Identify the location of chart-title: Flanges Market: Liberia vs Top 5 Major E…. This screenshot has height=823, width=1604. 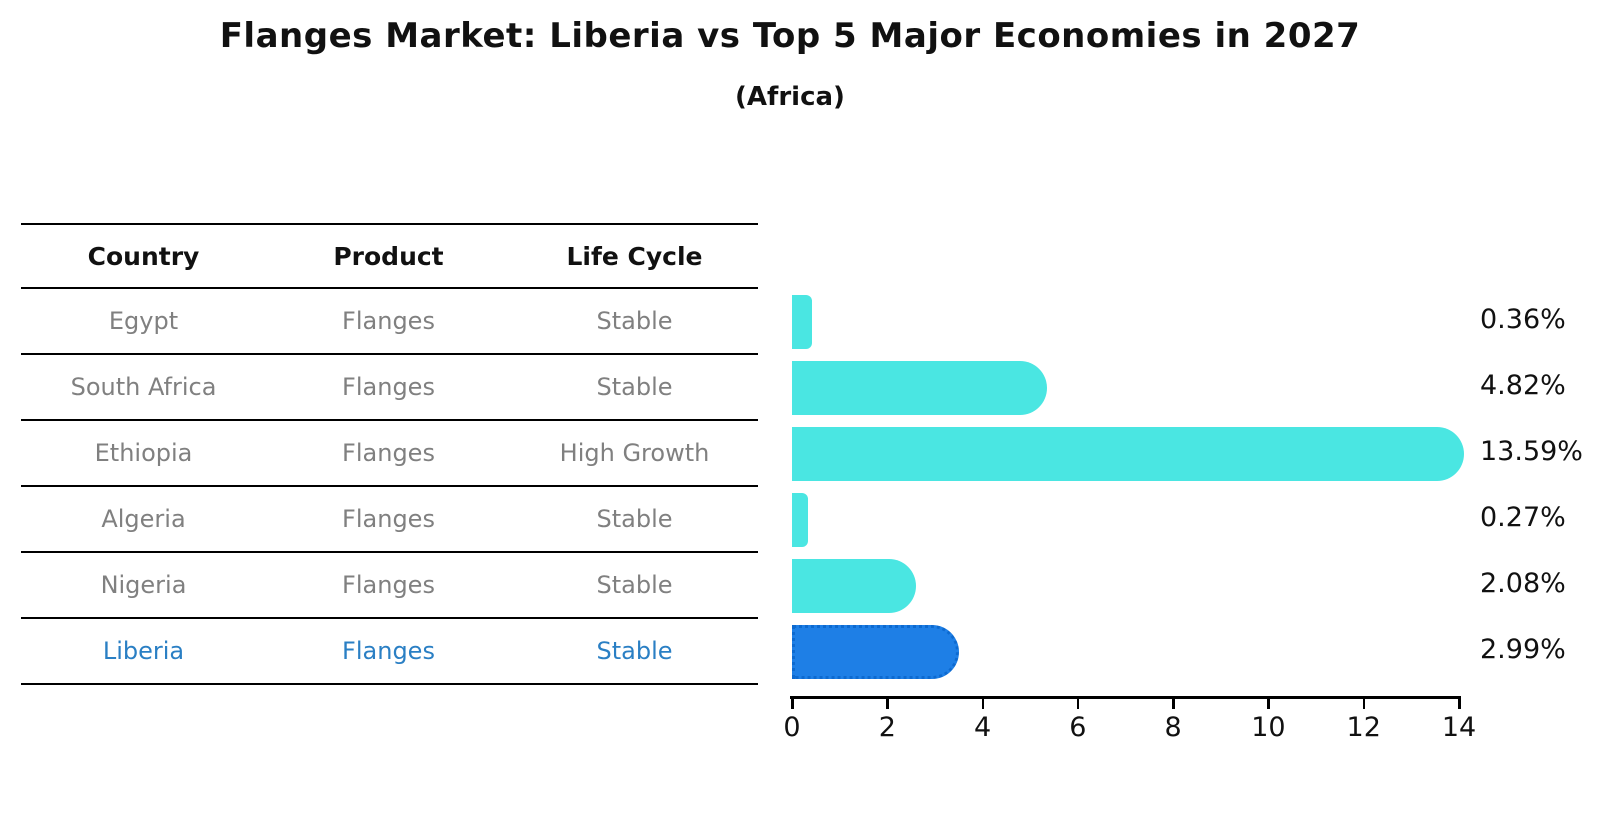
(790, 36).